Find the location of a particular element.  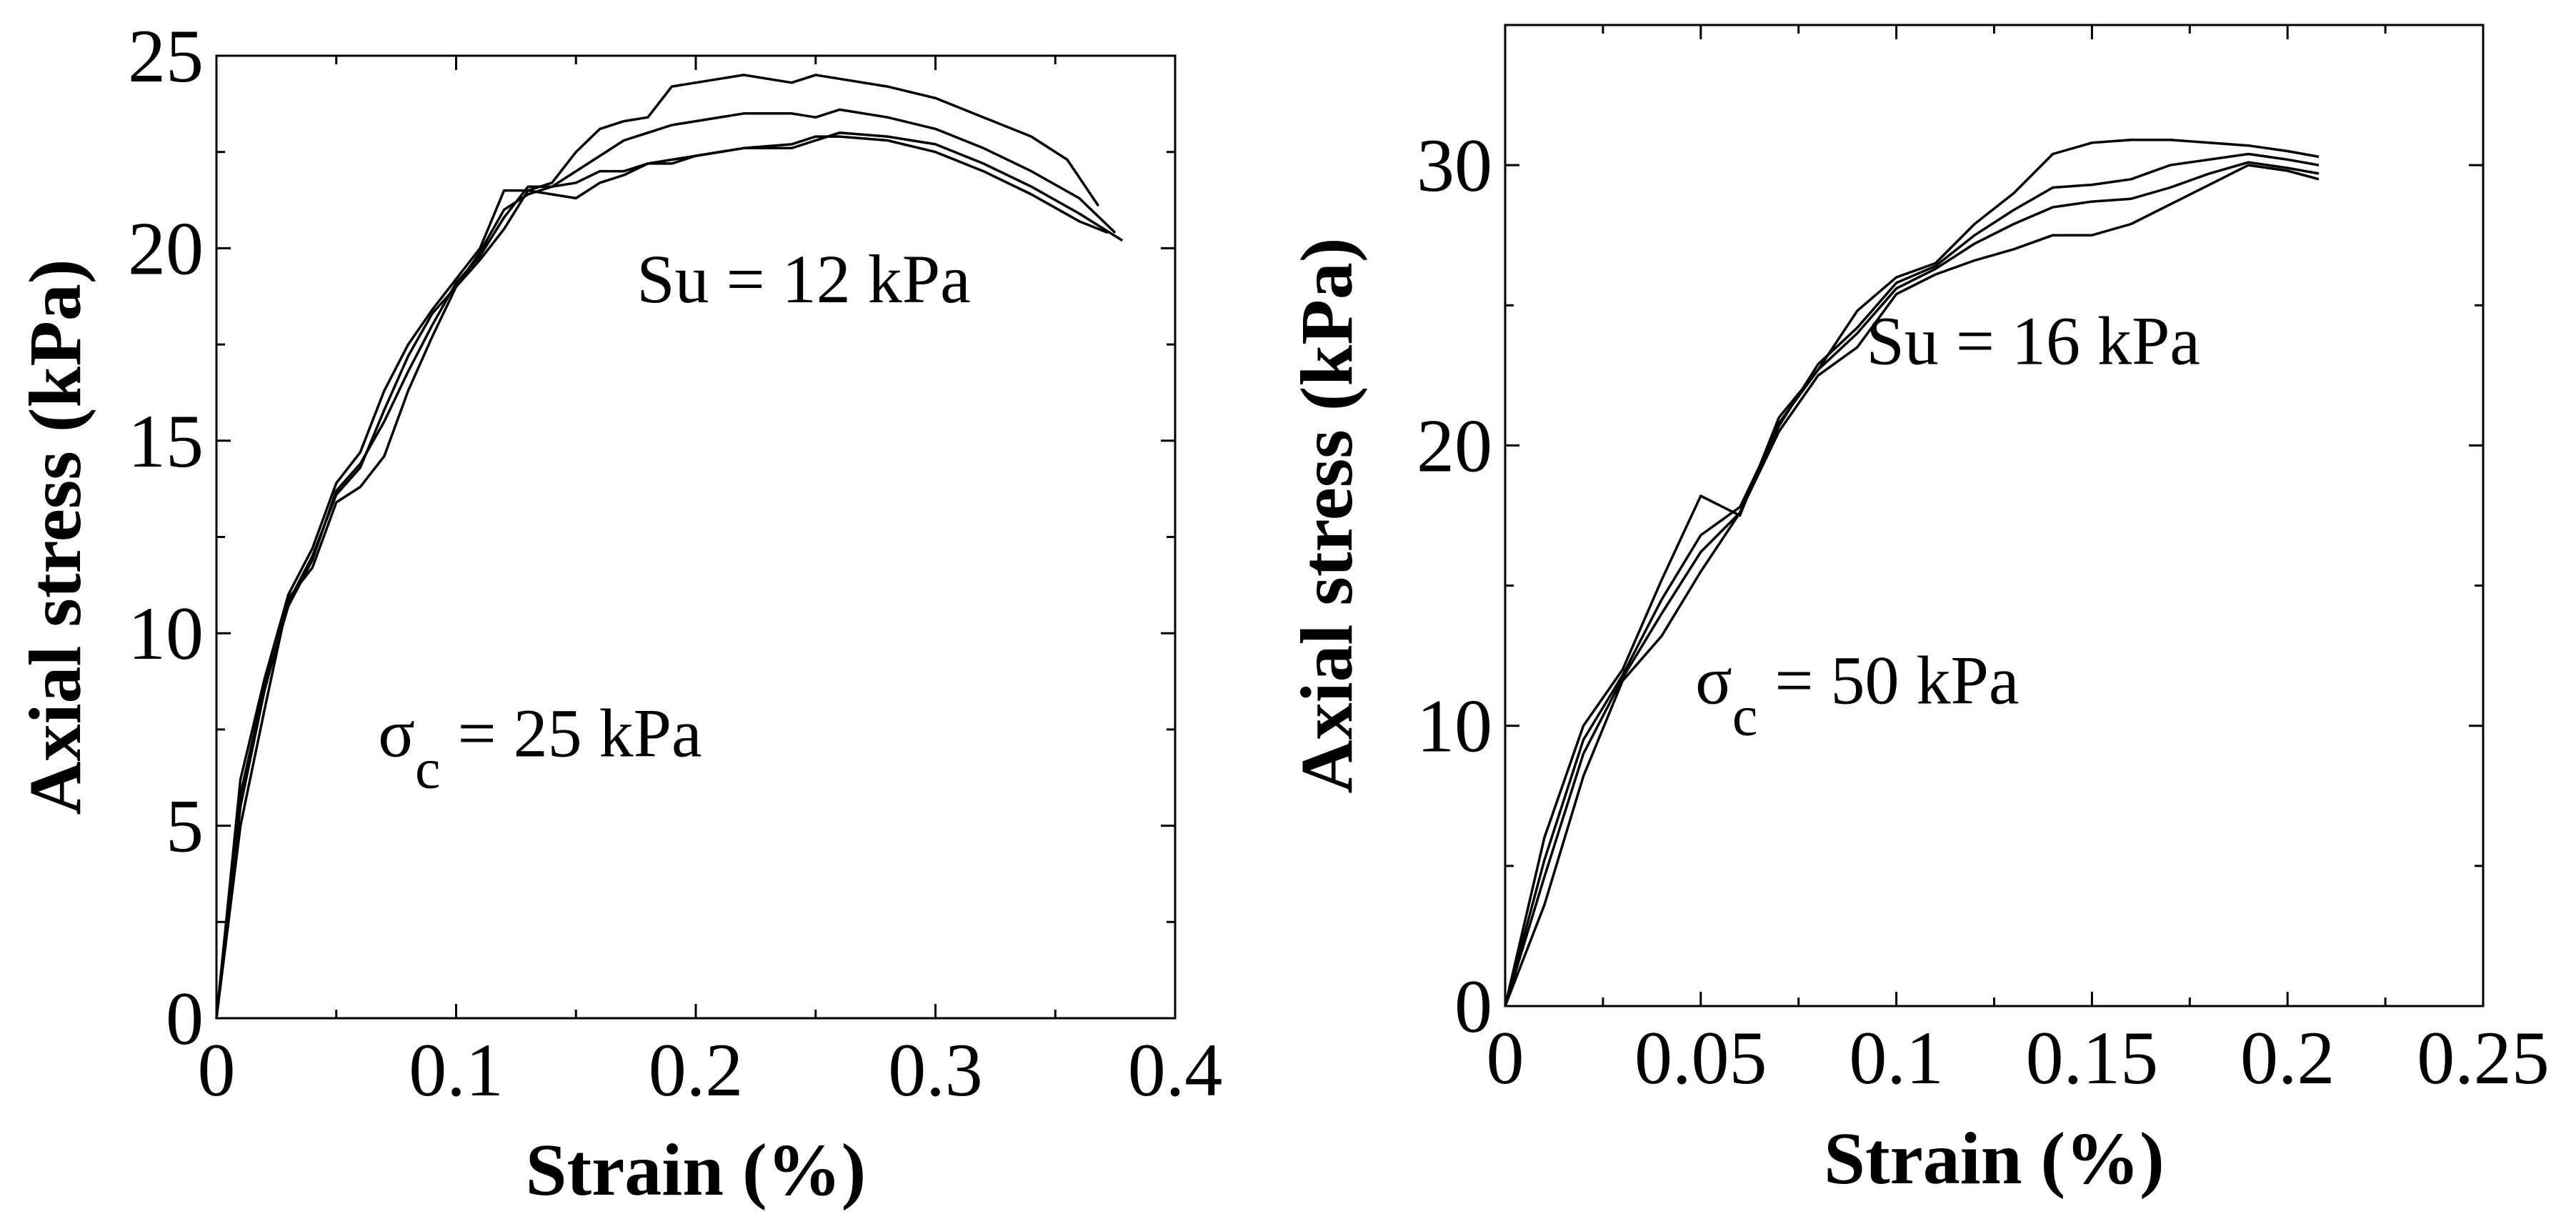

confining-stress-annotation: σc = 25 kPa is located at coordinates (540, 748).